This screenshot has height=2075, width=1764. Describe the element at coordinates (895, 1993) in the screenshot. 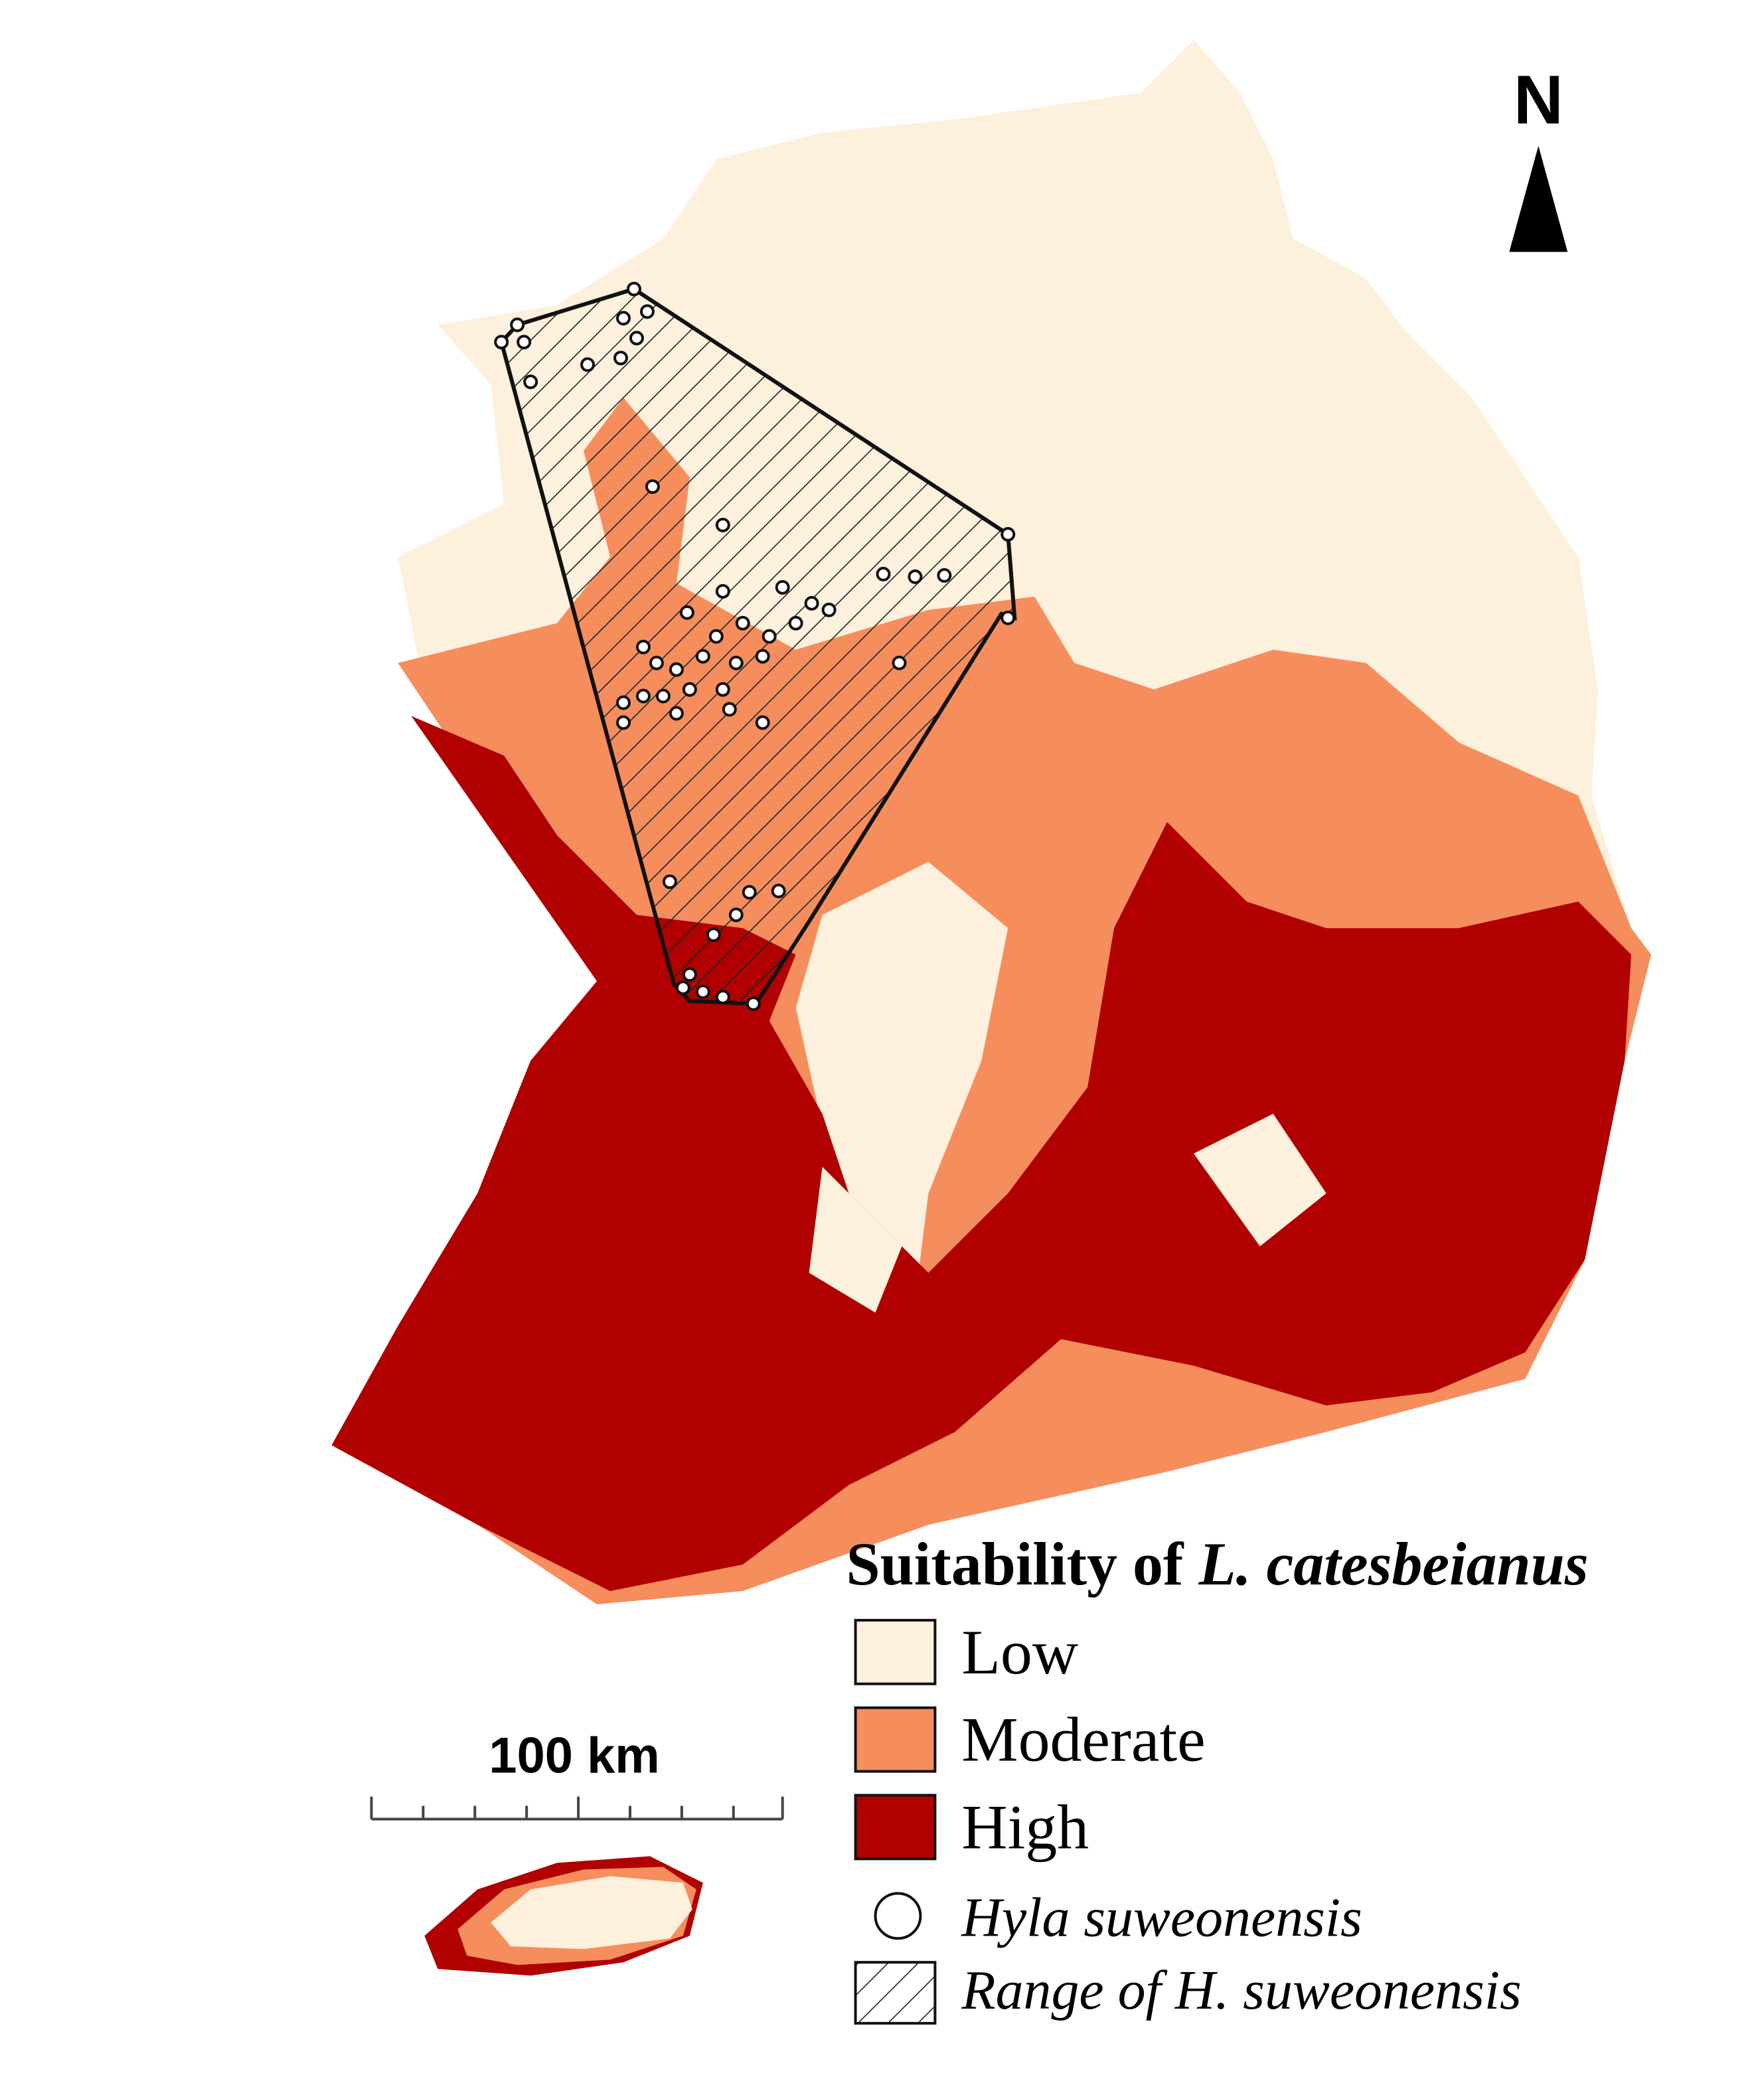

I see `legend-range-symbol` at that location.